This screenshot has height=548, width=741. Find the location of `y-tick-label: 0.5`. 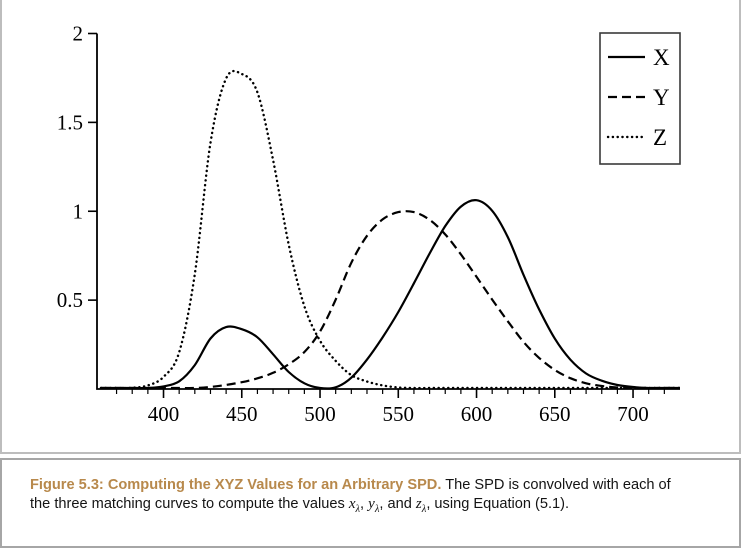

y-tick-label: 0.5 is located at coordinates (70, 300).